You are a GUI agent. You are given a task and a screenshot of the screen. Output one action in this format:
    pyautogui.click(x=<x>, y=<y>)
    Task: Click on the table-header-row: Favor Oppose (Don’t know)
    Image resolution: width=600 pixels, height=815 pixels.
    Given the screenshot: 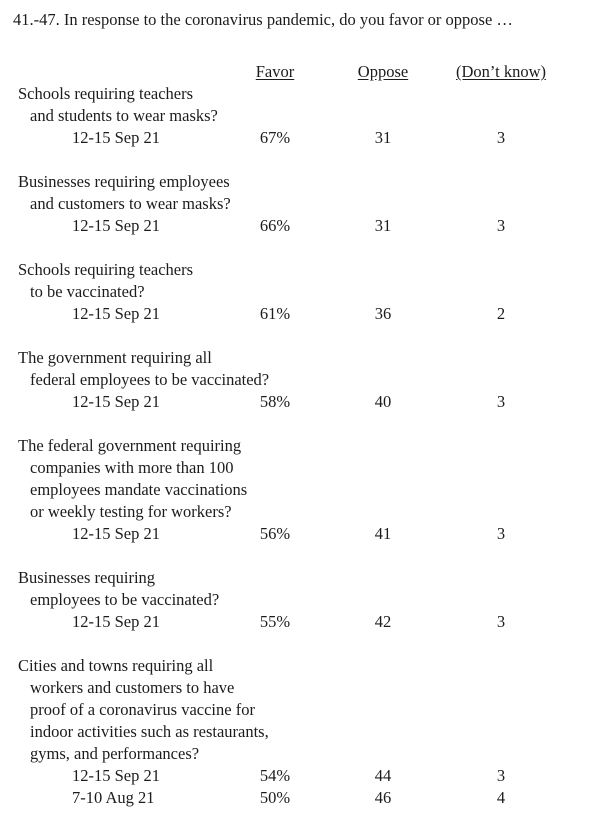 What is the action you would take?
    pyautogui.click(x=309, y=72)
    